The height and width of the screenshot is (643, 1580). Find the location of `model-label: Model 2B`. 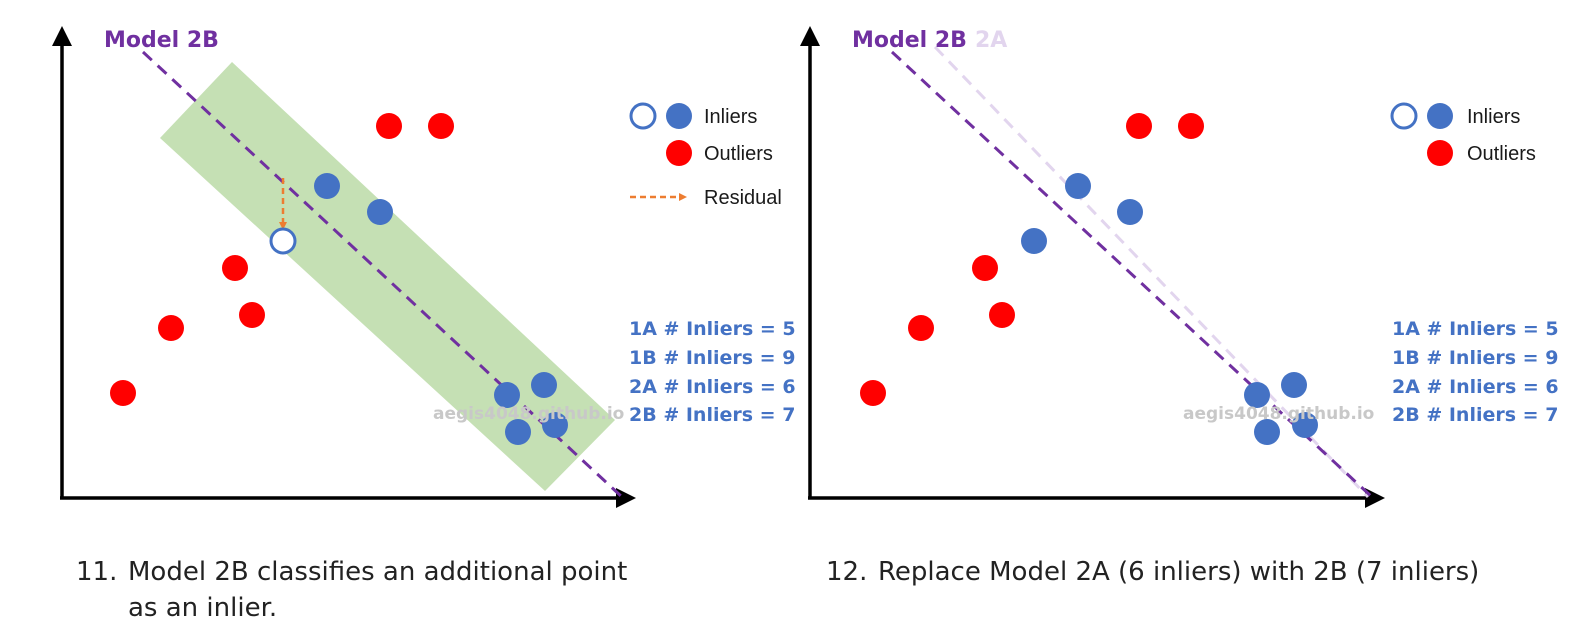

model-label: Model 2B is located at coordinates (161, 40).